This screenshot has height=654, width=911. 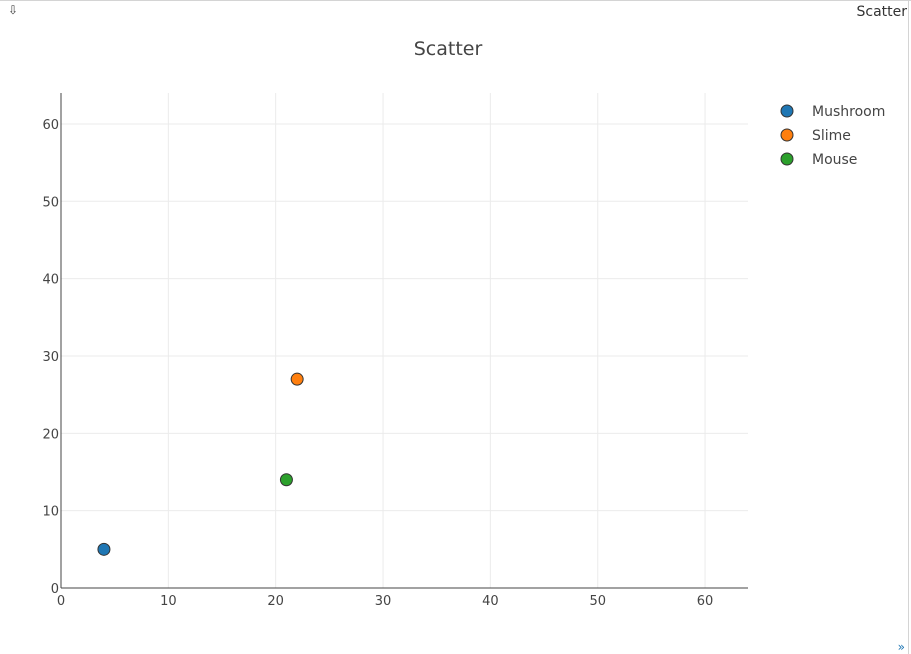 I want to click on legend-marker-mouse, so click(x=787, y=159).